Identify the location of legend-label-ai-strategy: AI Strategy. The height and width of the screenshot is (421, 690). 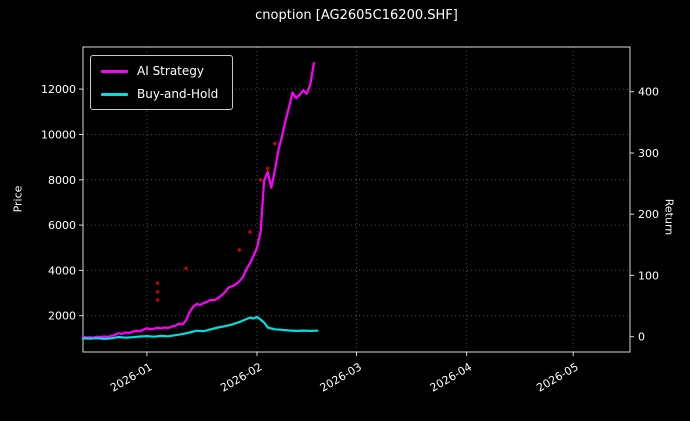
(170, 71).